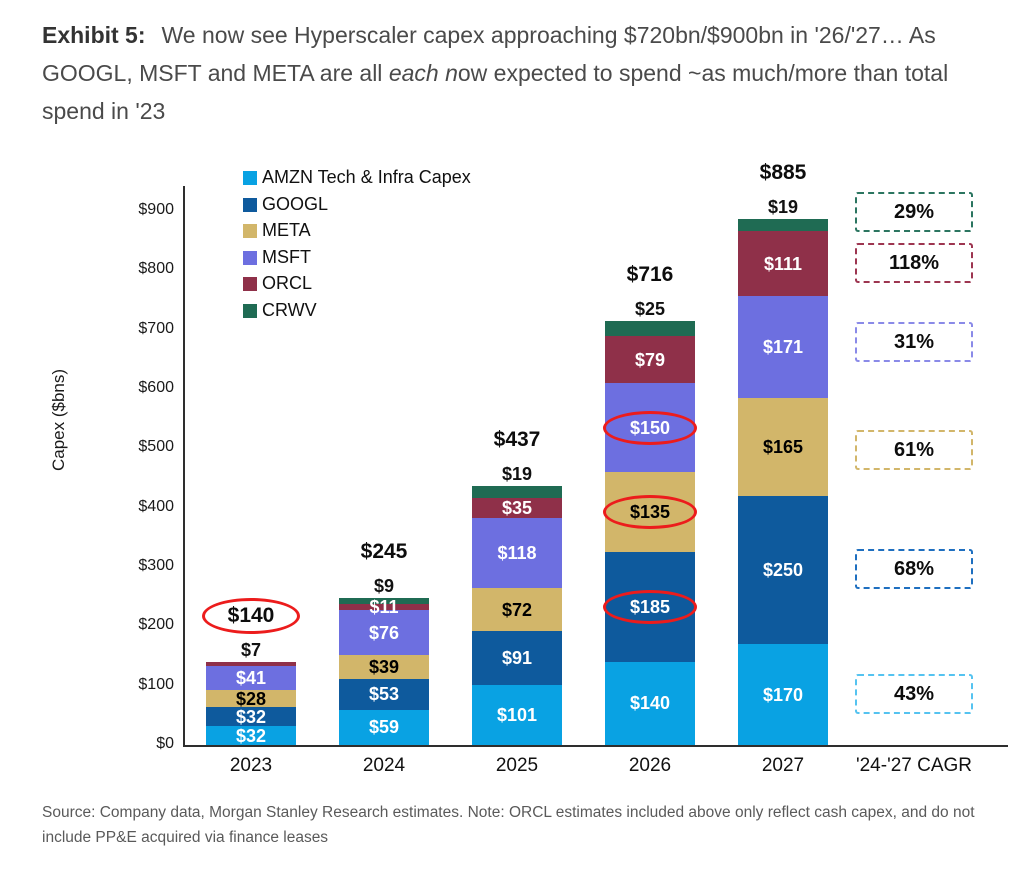 This screenshot has width=1024, height=876. What do you see at coordinates (650, 512) in the screenshot?
I see `highlight-ellipse-2026-meta` at bounding box center [650, 512].